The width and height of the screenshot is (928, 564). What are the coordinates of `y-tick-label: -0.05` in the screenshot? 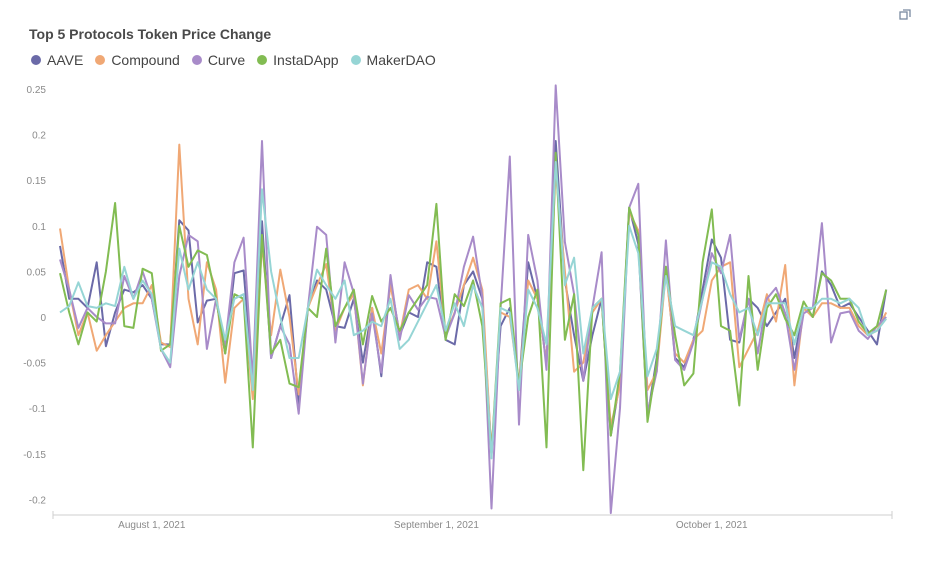 It's located at (34, 364).